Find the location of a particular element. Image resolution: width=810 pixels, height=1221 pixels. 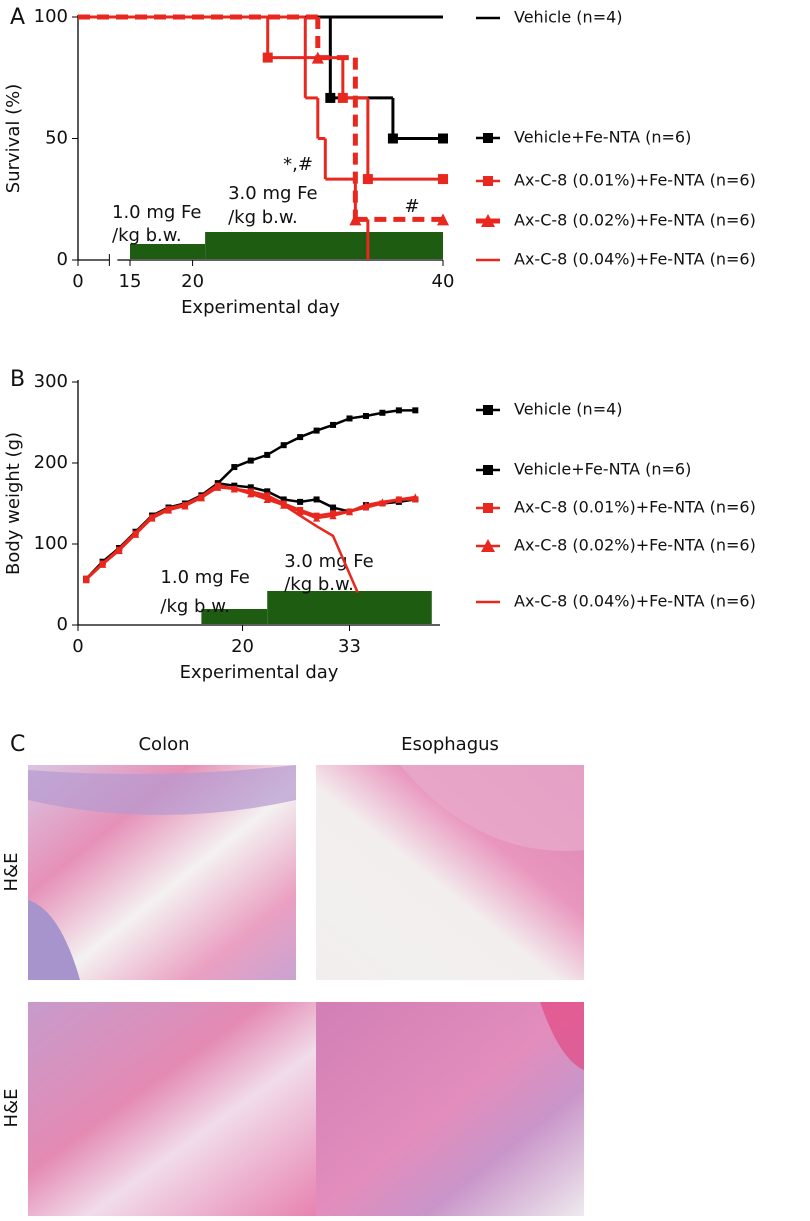

y-tick-label: 200 is located at coordinates (51, 462).